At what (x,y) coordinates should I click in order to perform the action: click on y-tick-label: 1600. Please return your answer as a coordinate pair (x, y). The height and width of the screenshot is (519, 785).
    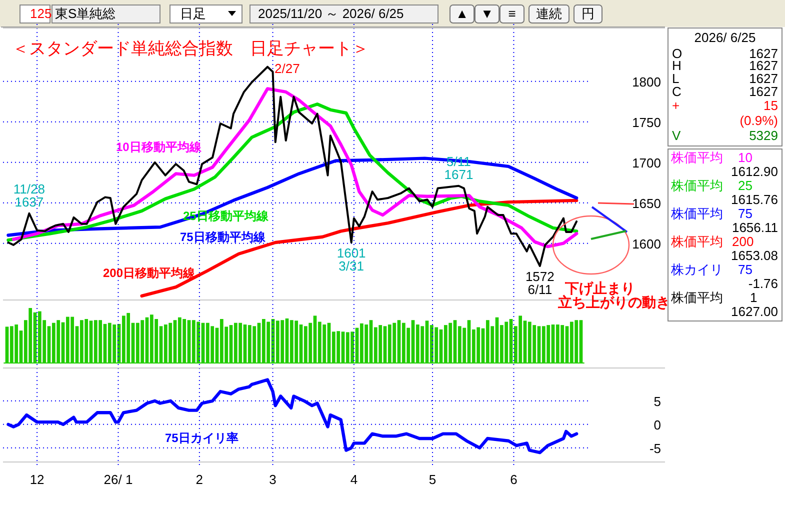
    Looking at the image, I should click on (646, 244).